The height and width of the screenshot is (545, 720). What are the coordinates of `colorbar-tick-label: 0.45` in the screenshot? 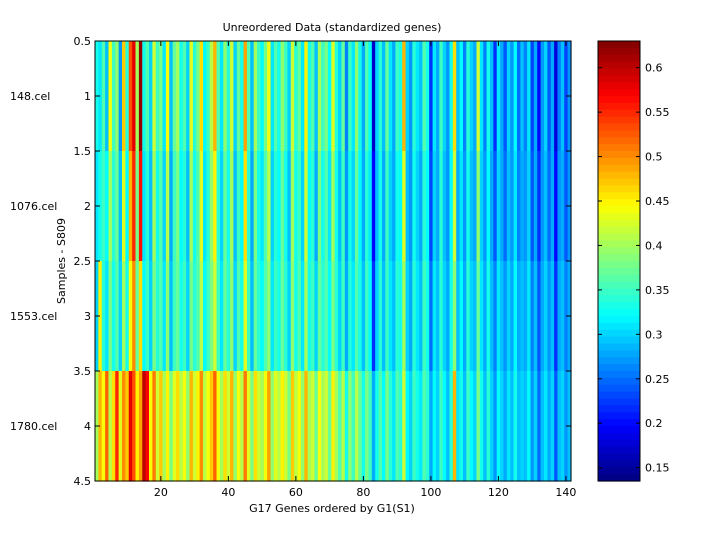 It's located at (657, 201).